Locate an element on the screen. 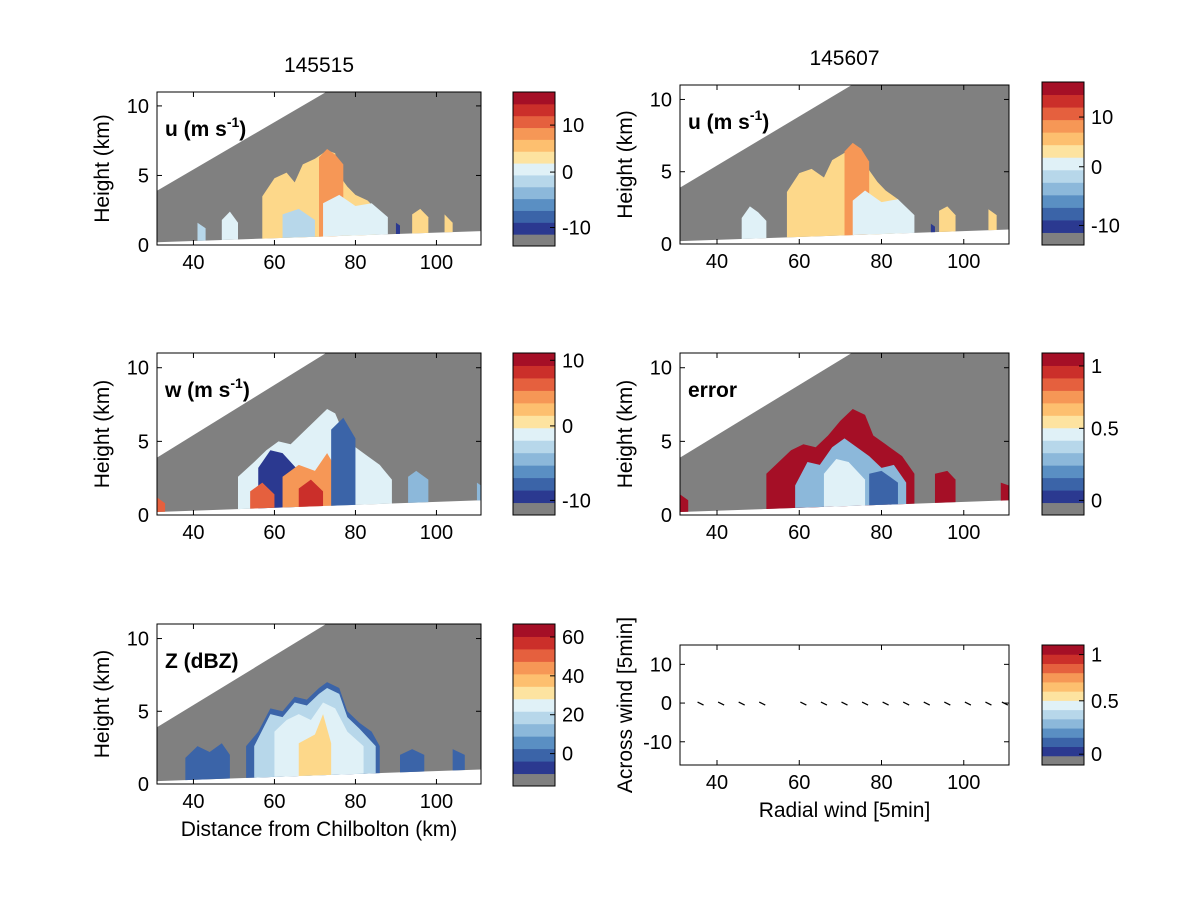  colorbar: 60 40 20 0 is located at coordinates (548, 705).